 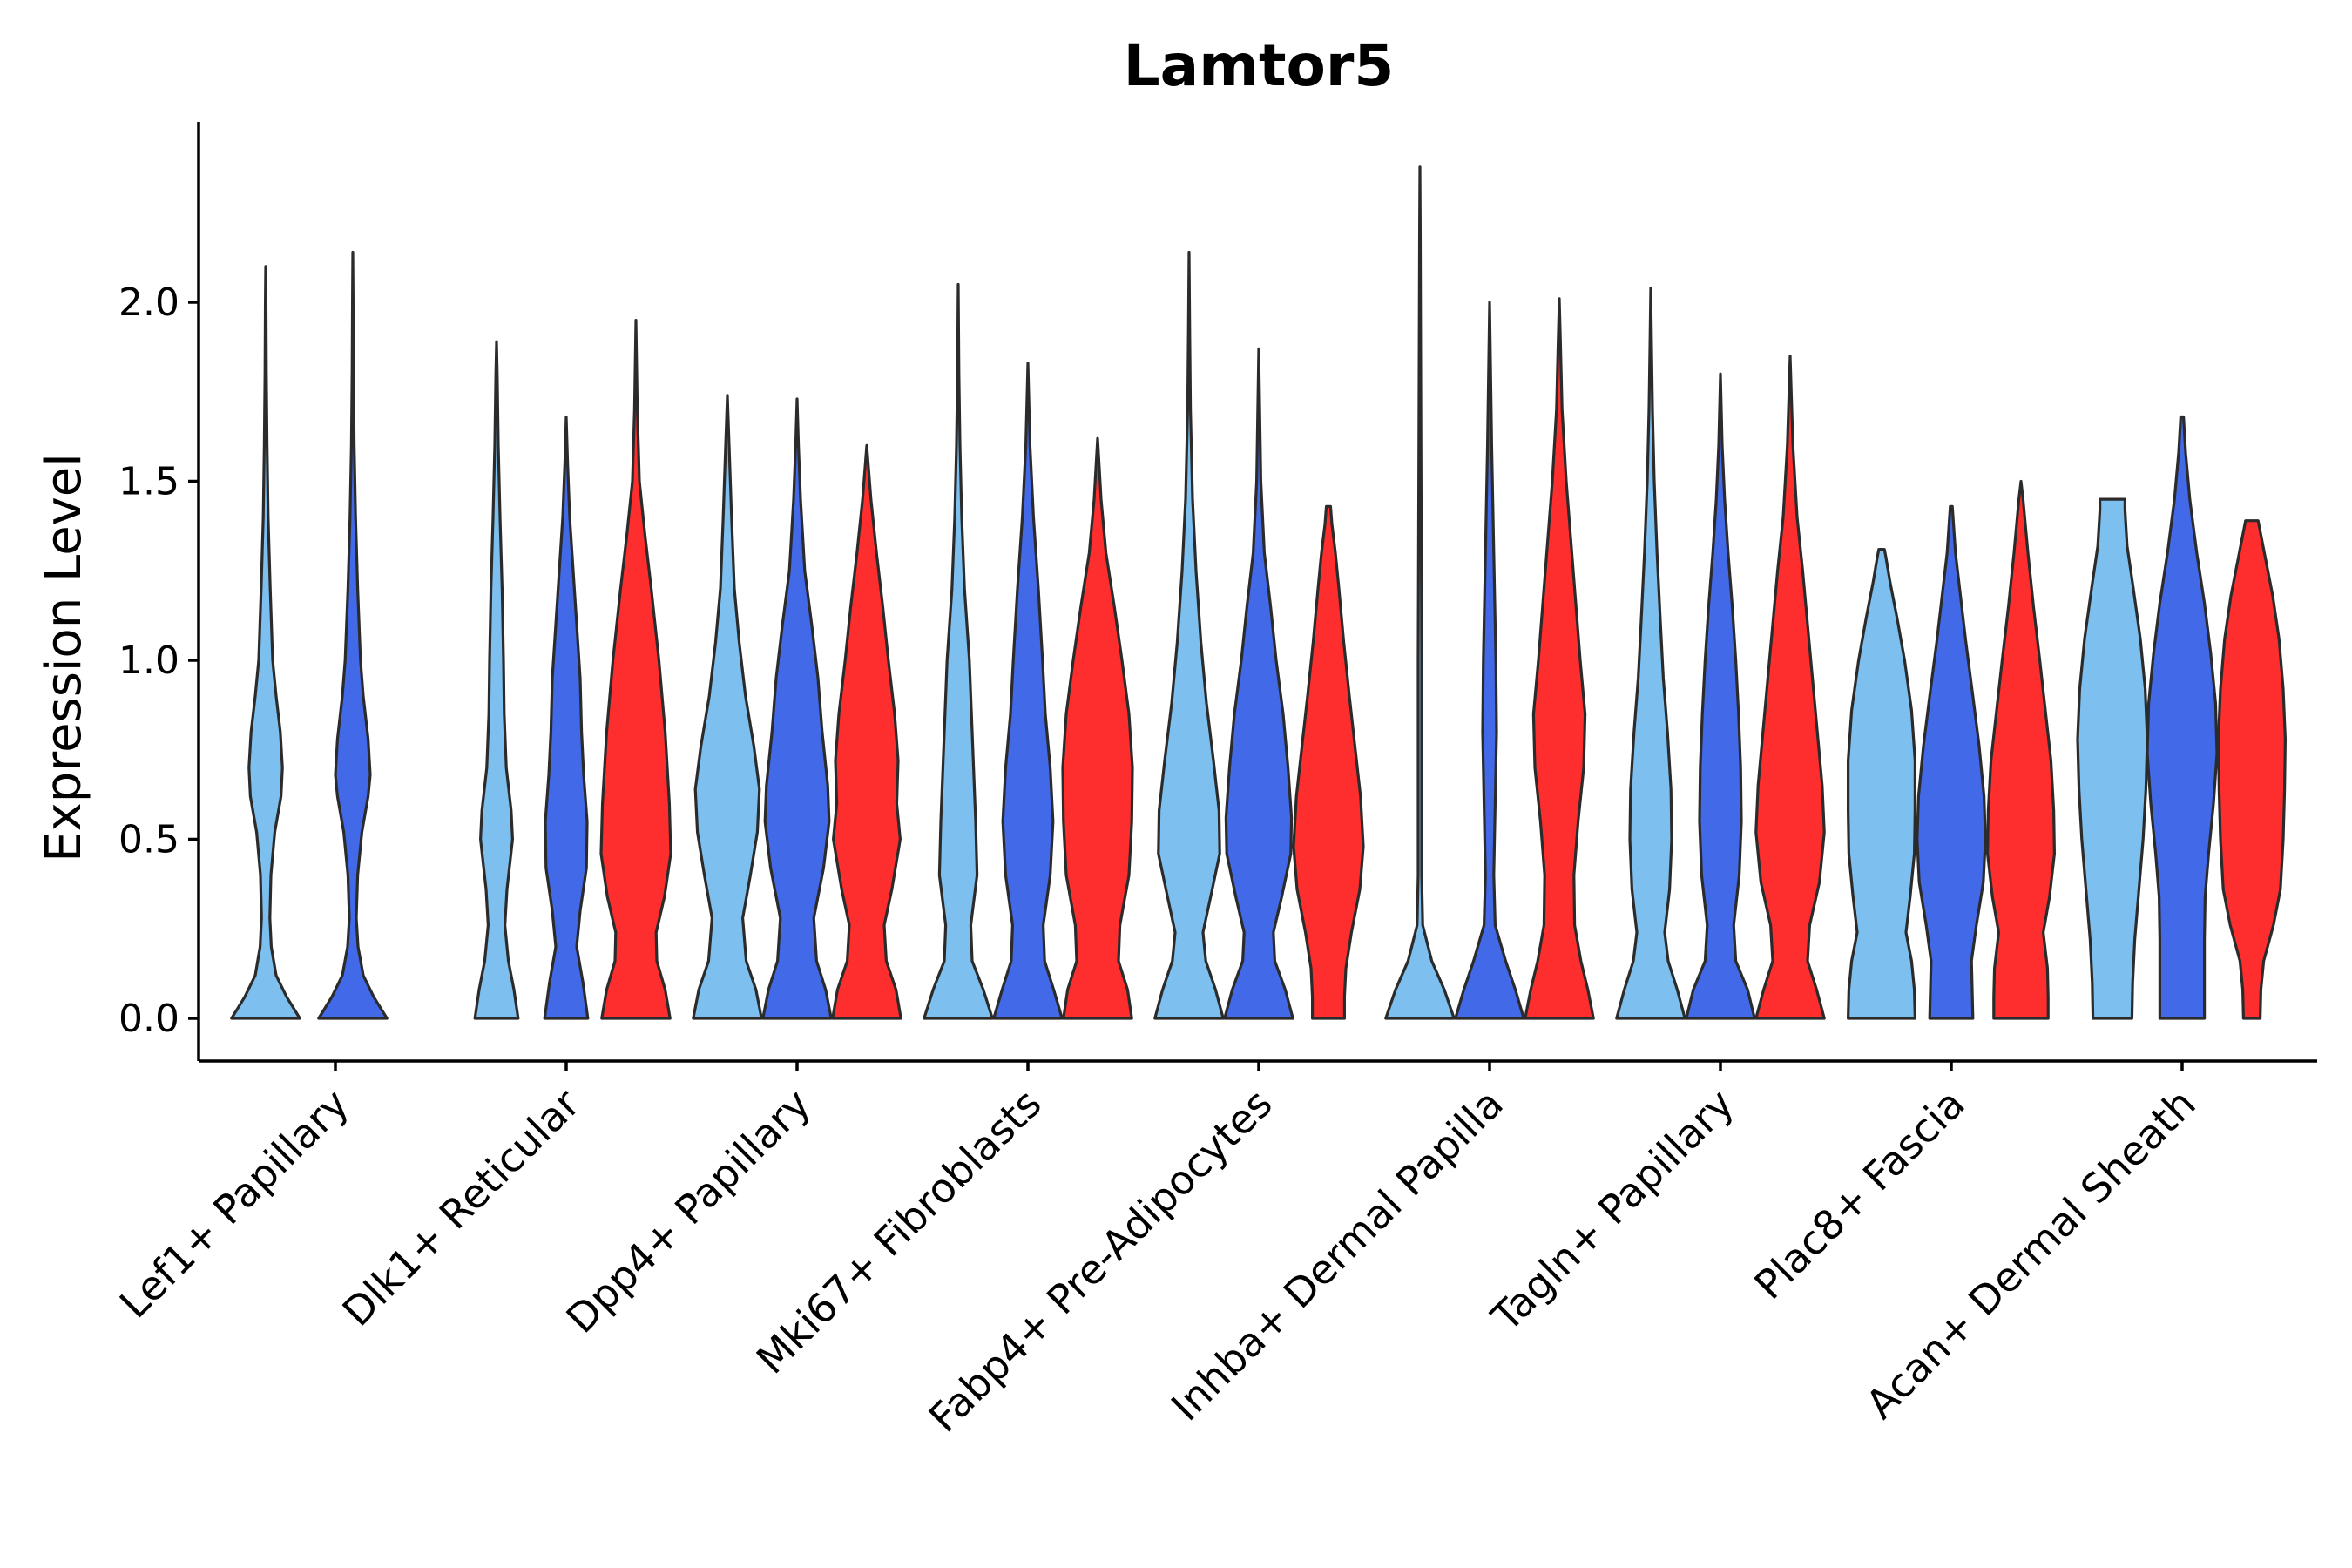 I want to click on violin-5-group2, so click(x=1489, y=660).